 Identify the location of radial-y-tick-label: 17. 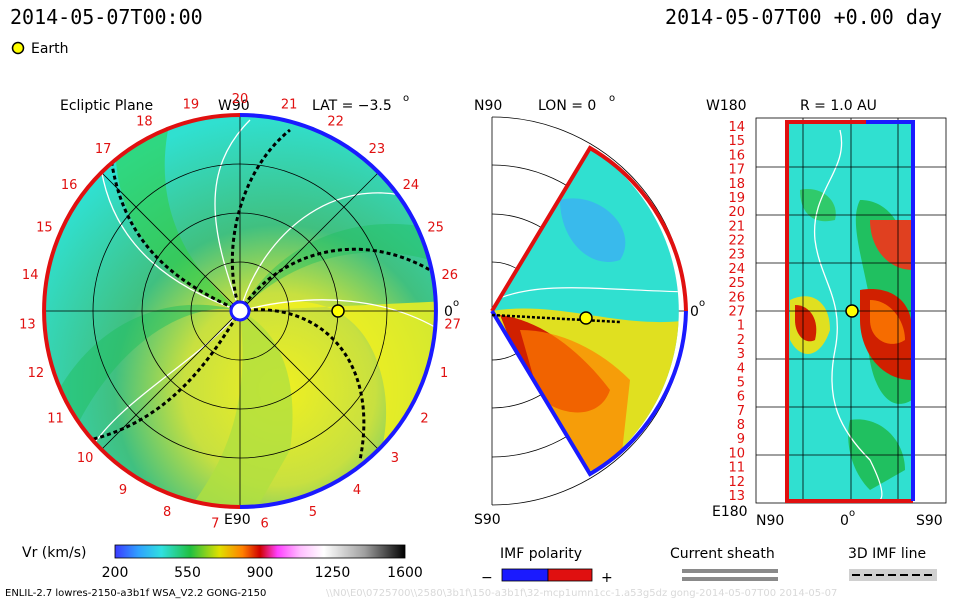
(736, 170).